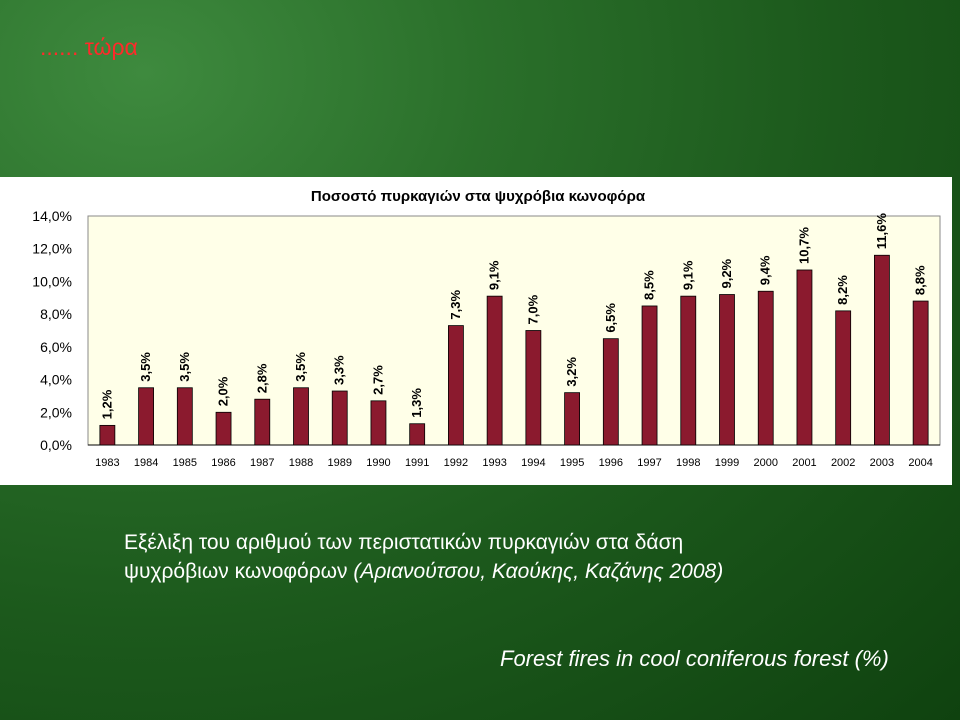  What do you see at coordinates (223, 463) in the screenshot?
I see `x-tick-label-1986: 1986` at bounding box center [223, 463].